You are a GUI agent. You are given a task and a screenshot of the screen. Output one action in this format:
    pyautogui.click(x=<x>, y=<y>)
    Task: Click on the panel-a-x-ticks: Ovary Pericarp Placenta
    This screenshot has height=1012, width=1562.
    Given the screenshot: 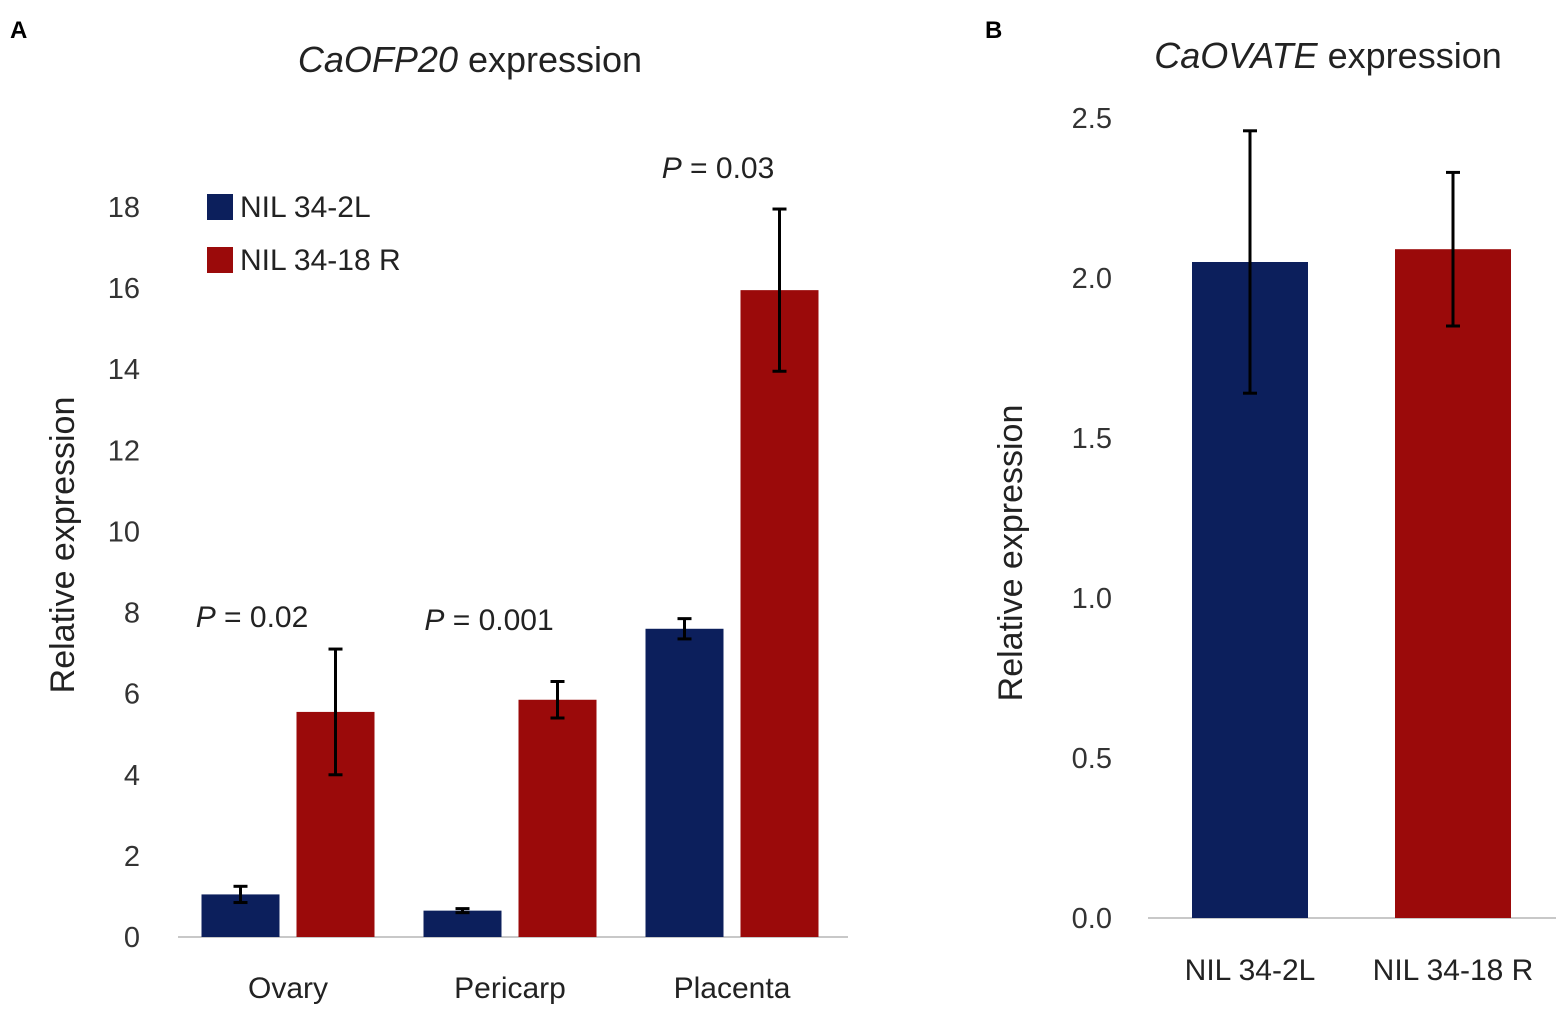 What is the action you would take?
    pyautogui.click(x=519, y=988)
    